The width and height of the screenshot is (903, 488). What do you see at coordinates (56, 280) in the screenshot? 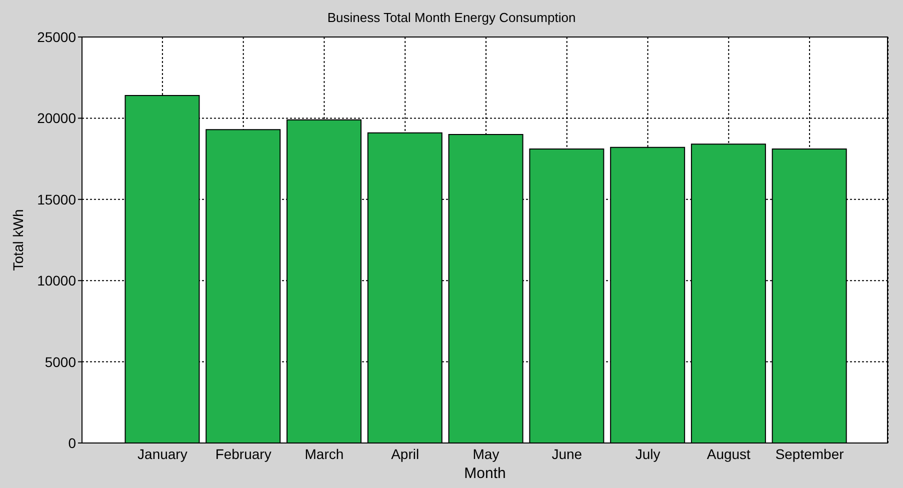
I see `y-tick-label: 10000` at bounding box center [56, 280].